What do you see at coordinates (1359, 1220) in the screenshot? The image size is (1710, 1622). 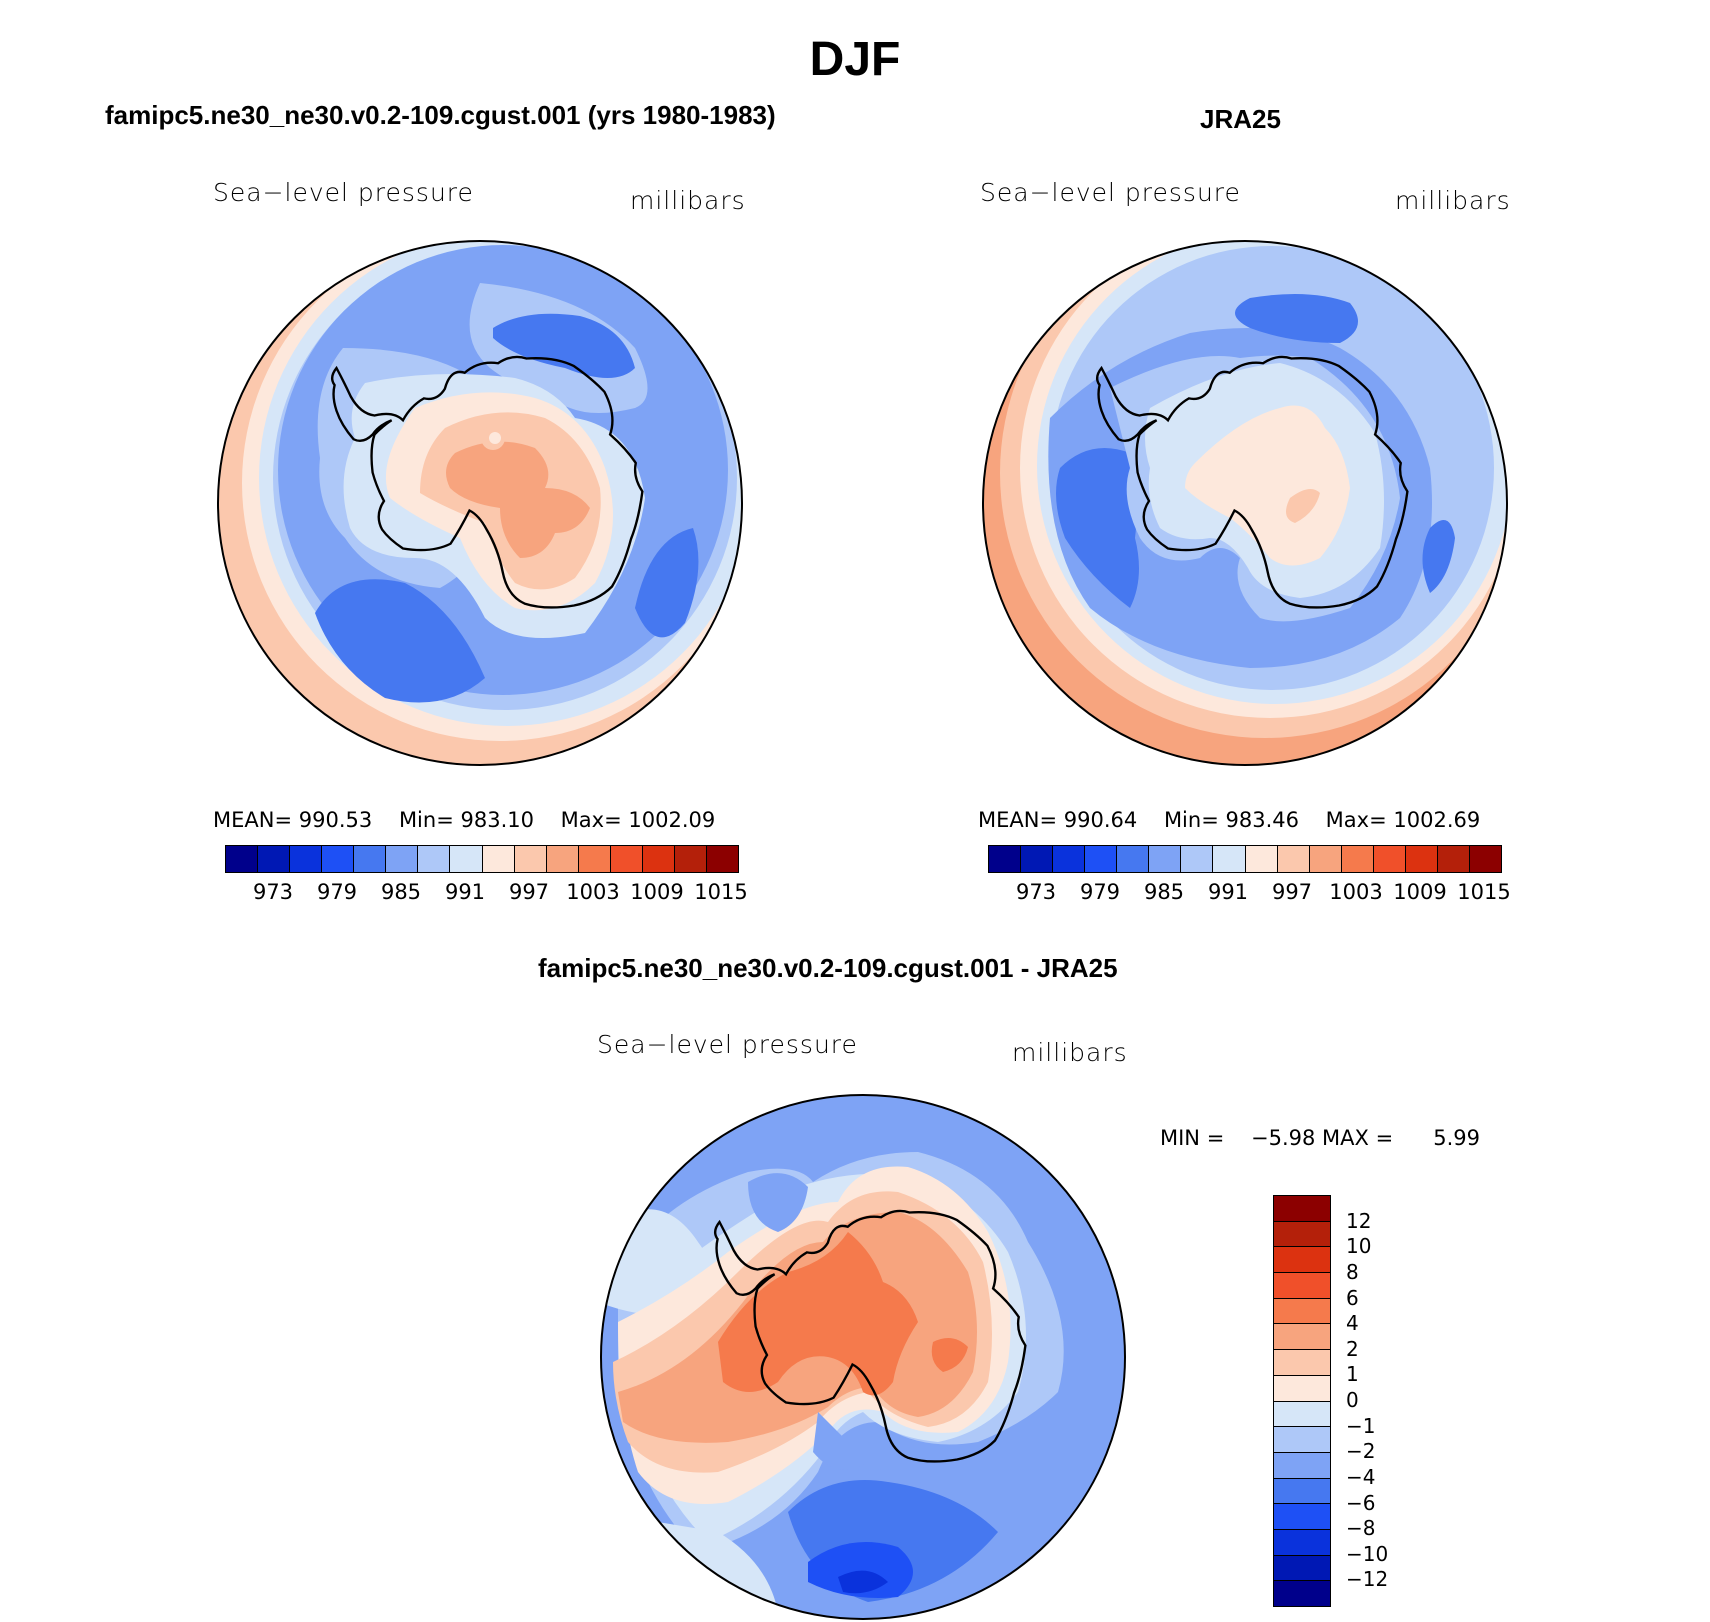 I see `colorbar-tick-label: 12` at bounding box center [1359, 1220].